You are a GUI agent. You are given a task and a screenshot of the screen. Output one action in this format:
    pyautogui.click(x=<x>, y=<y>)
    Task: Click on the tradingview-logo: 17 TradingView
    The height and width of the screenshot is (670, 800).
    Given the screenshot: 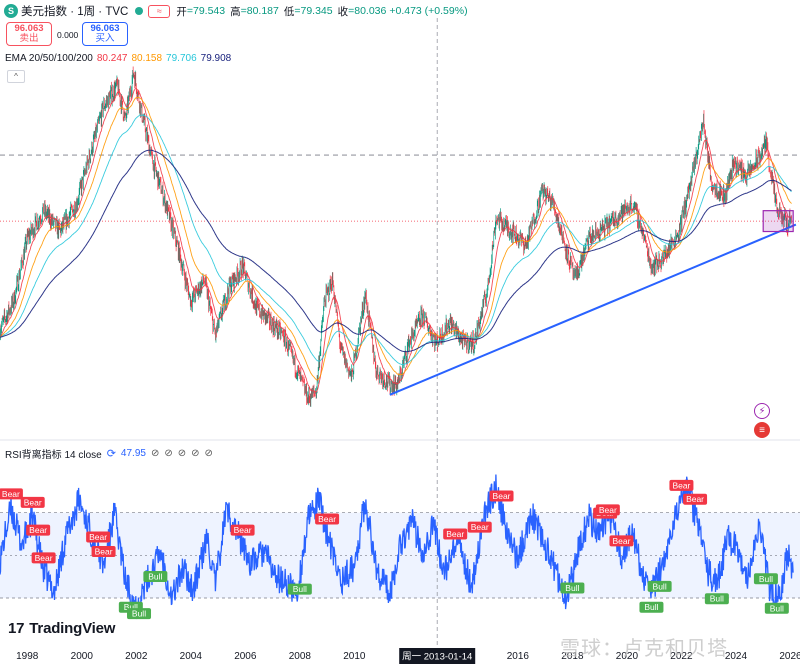 What is the action you would take?
    pyautogui.click(x=61, y=628)
    